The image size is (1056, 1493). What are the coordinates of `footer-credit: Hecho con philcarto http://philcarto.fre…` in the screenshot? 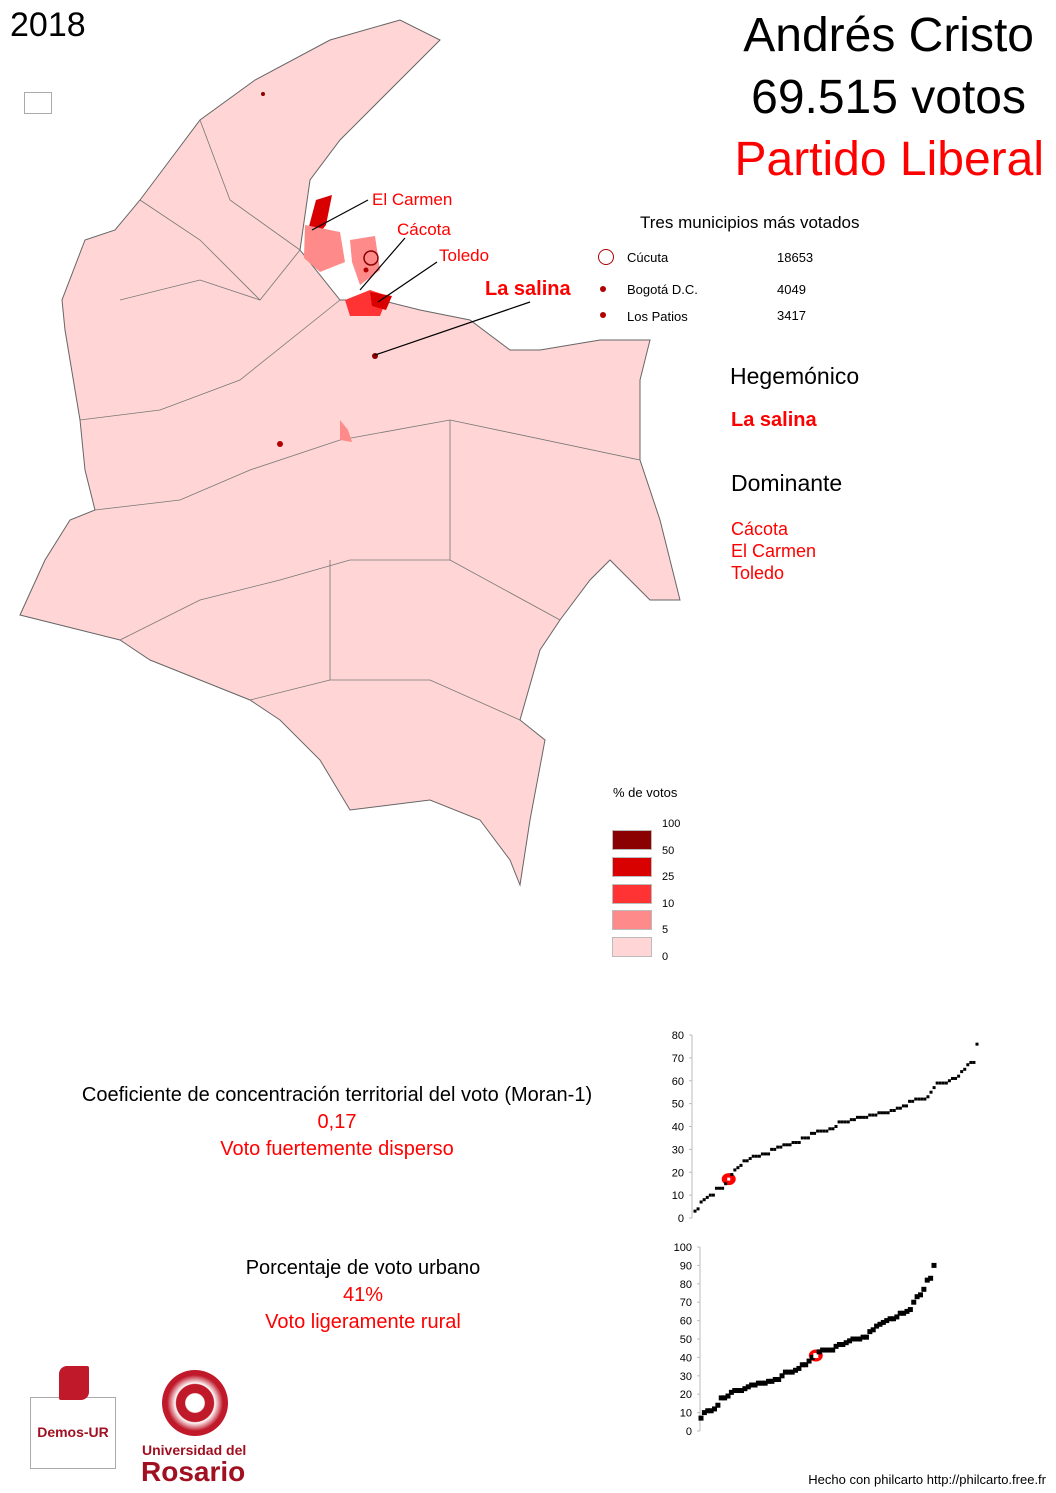 It's located at (927, 1479).